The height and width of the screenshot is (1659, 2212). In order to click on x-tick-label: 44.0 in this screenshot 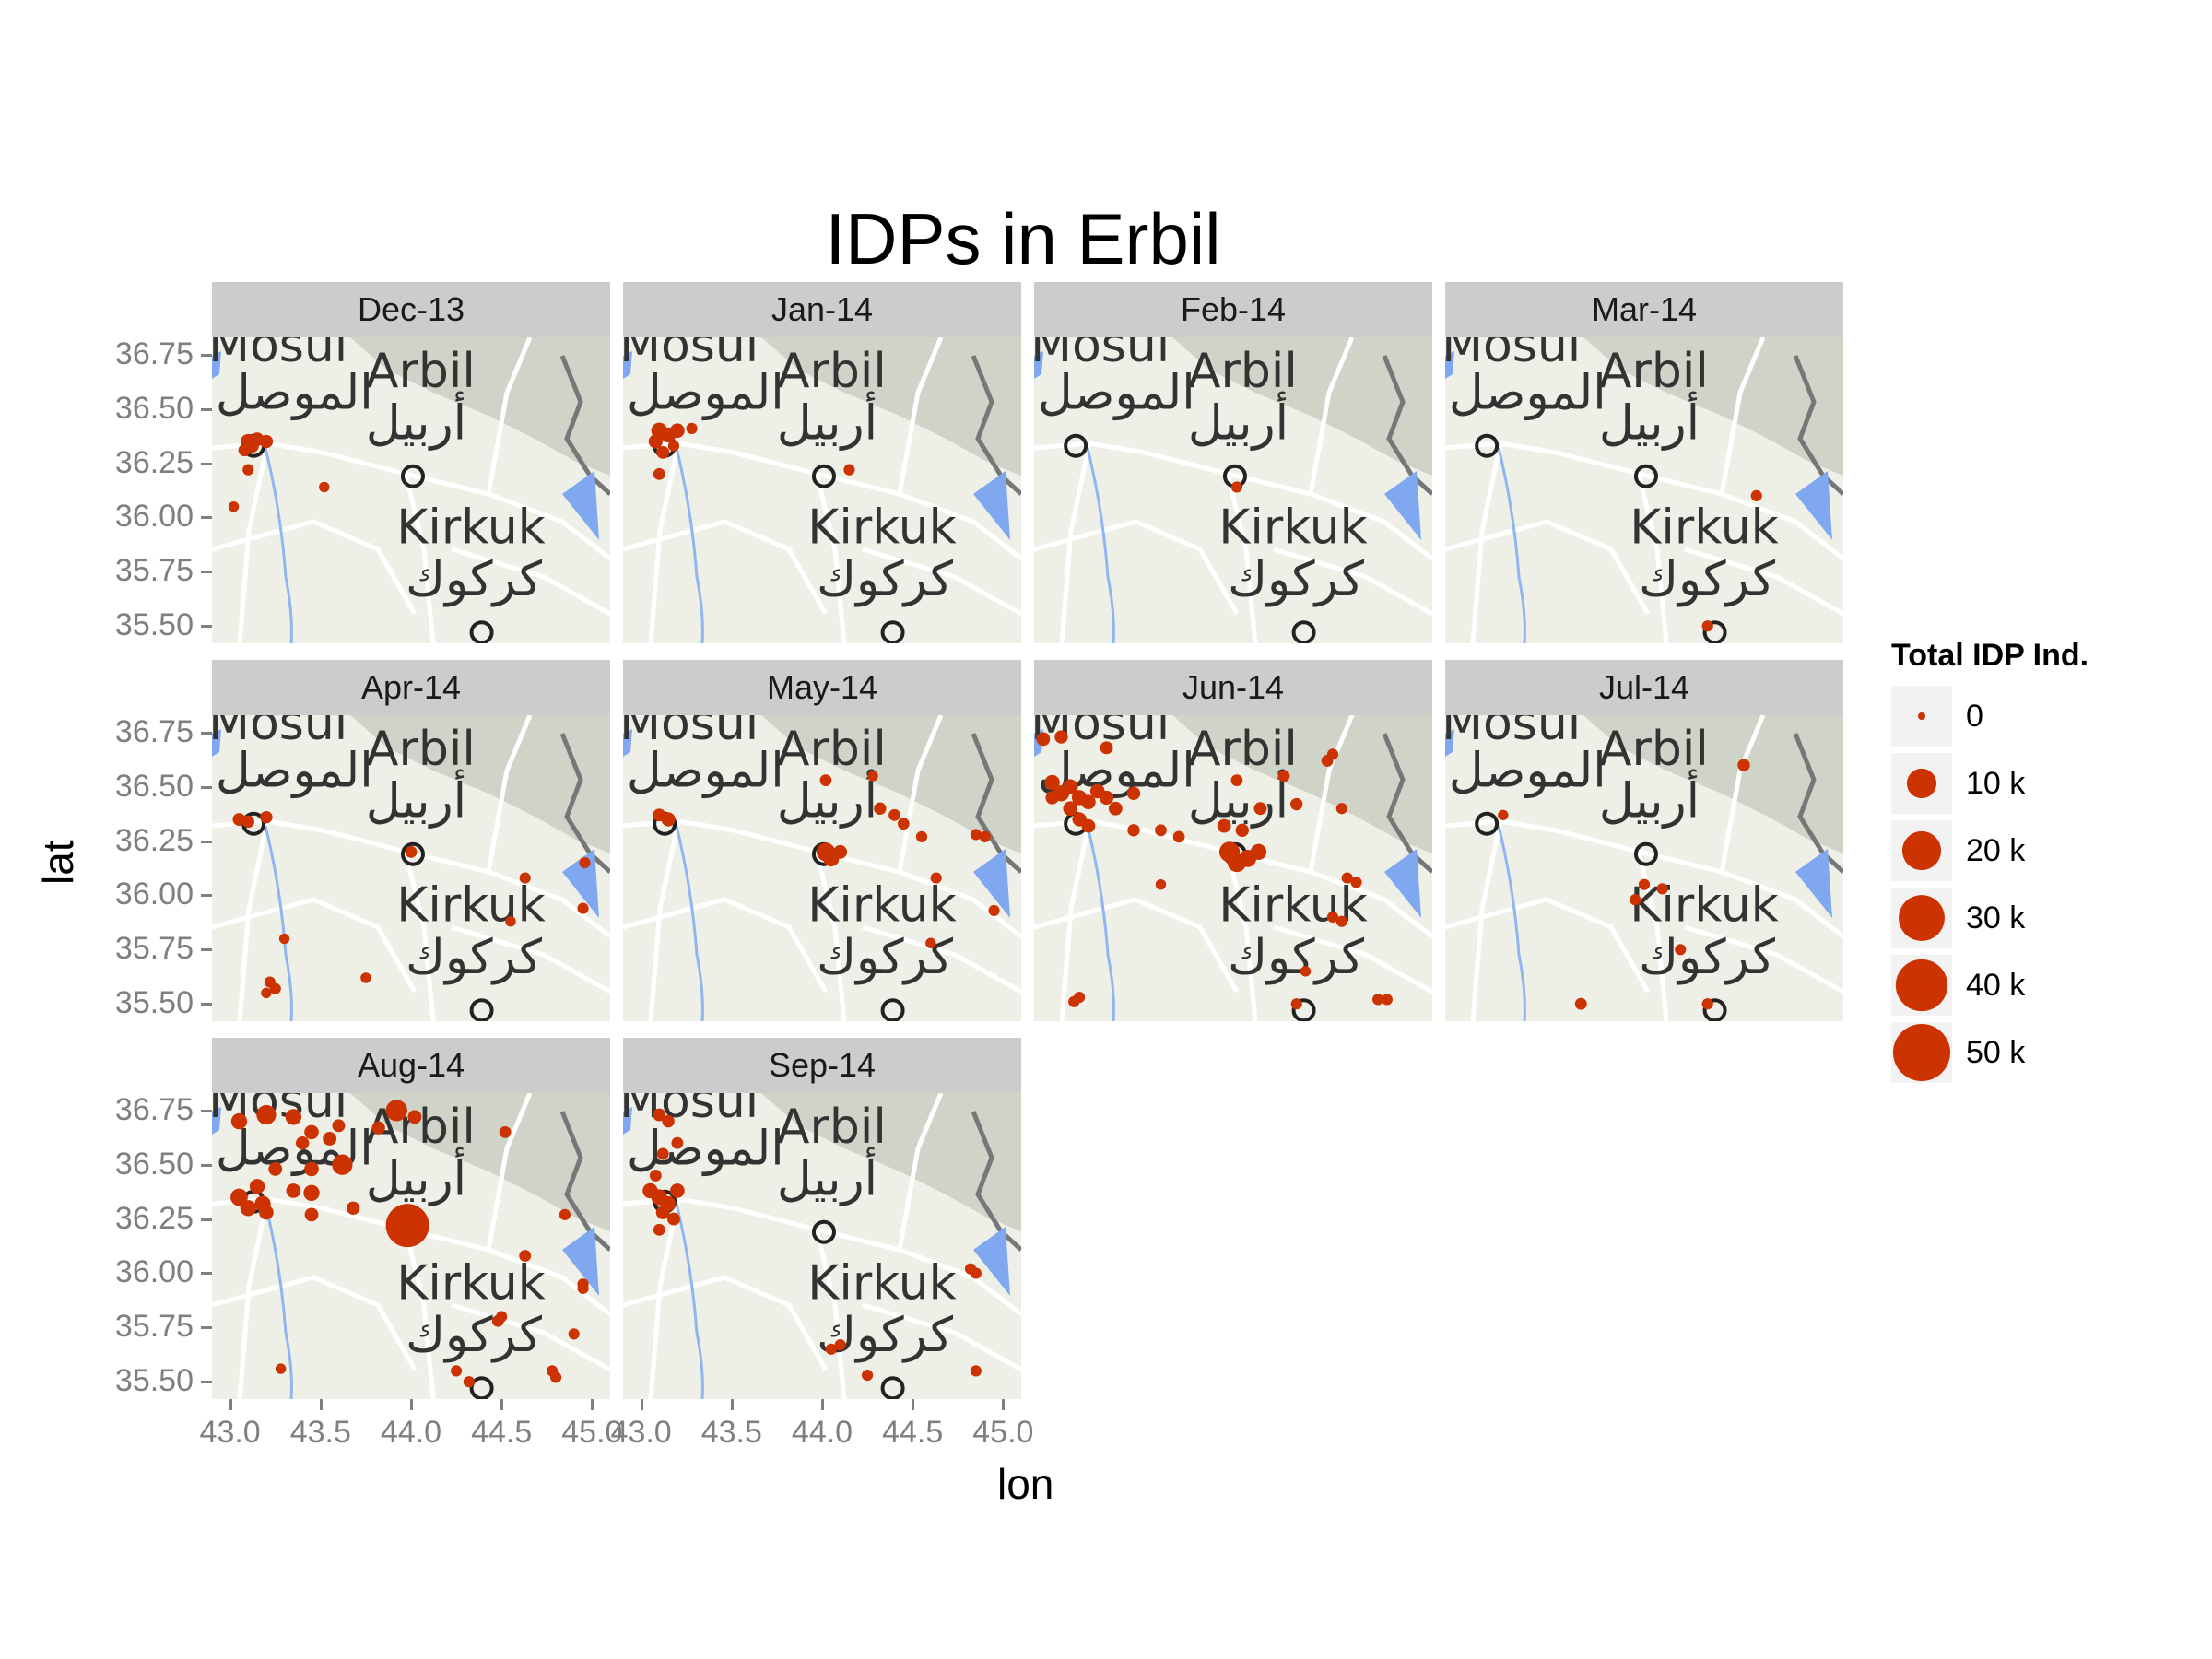, I will do `click(411, 1432)`.